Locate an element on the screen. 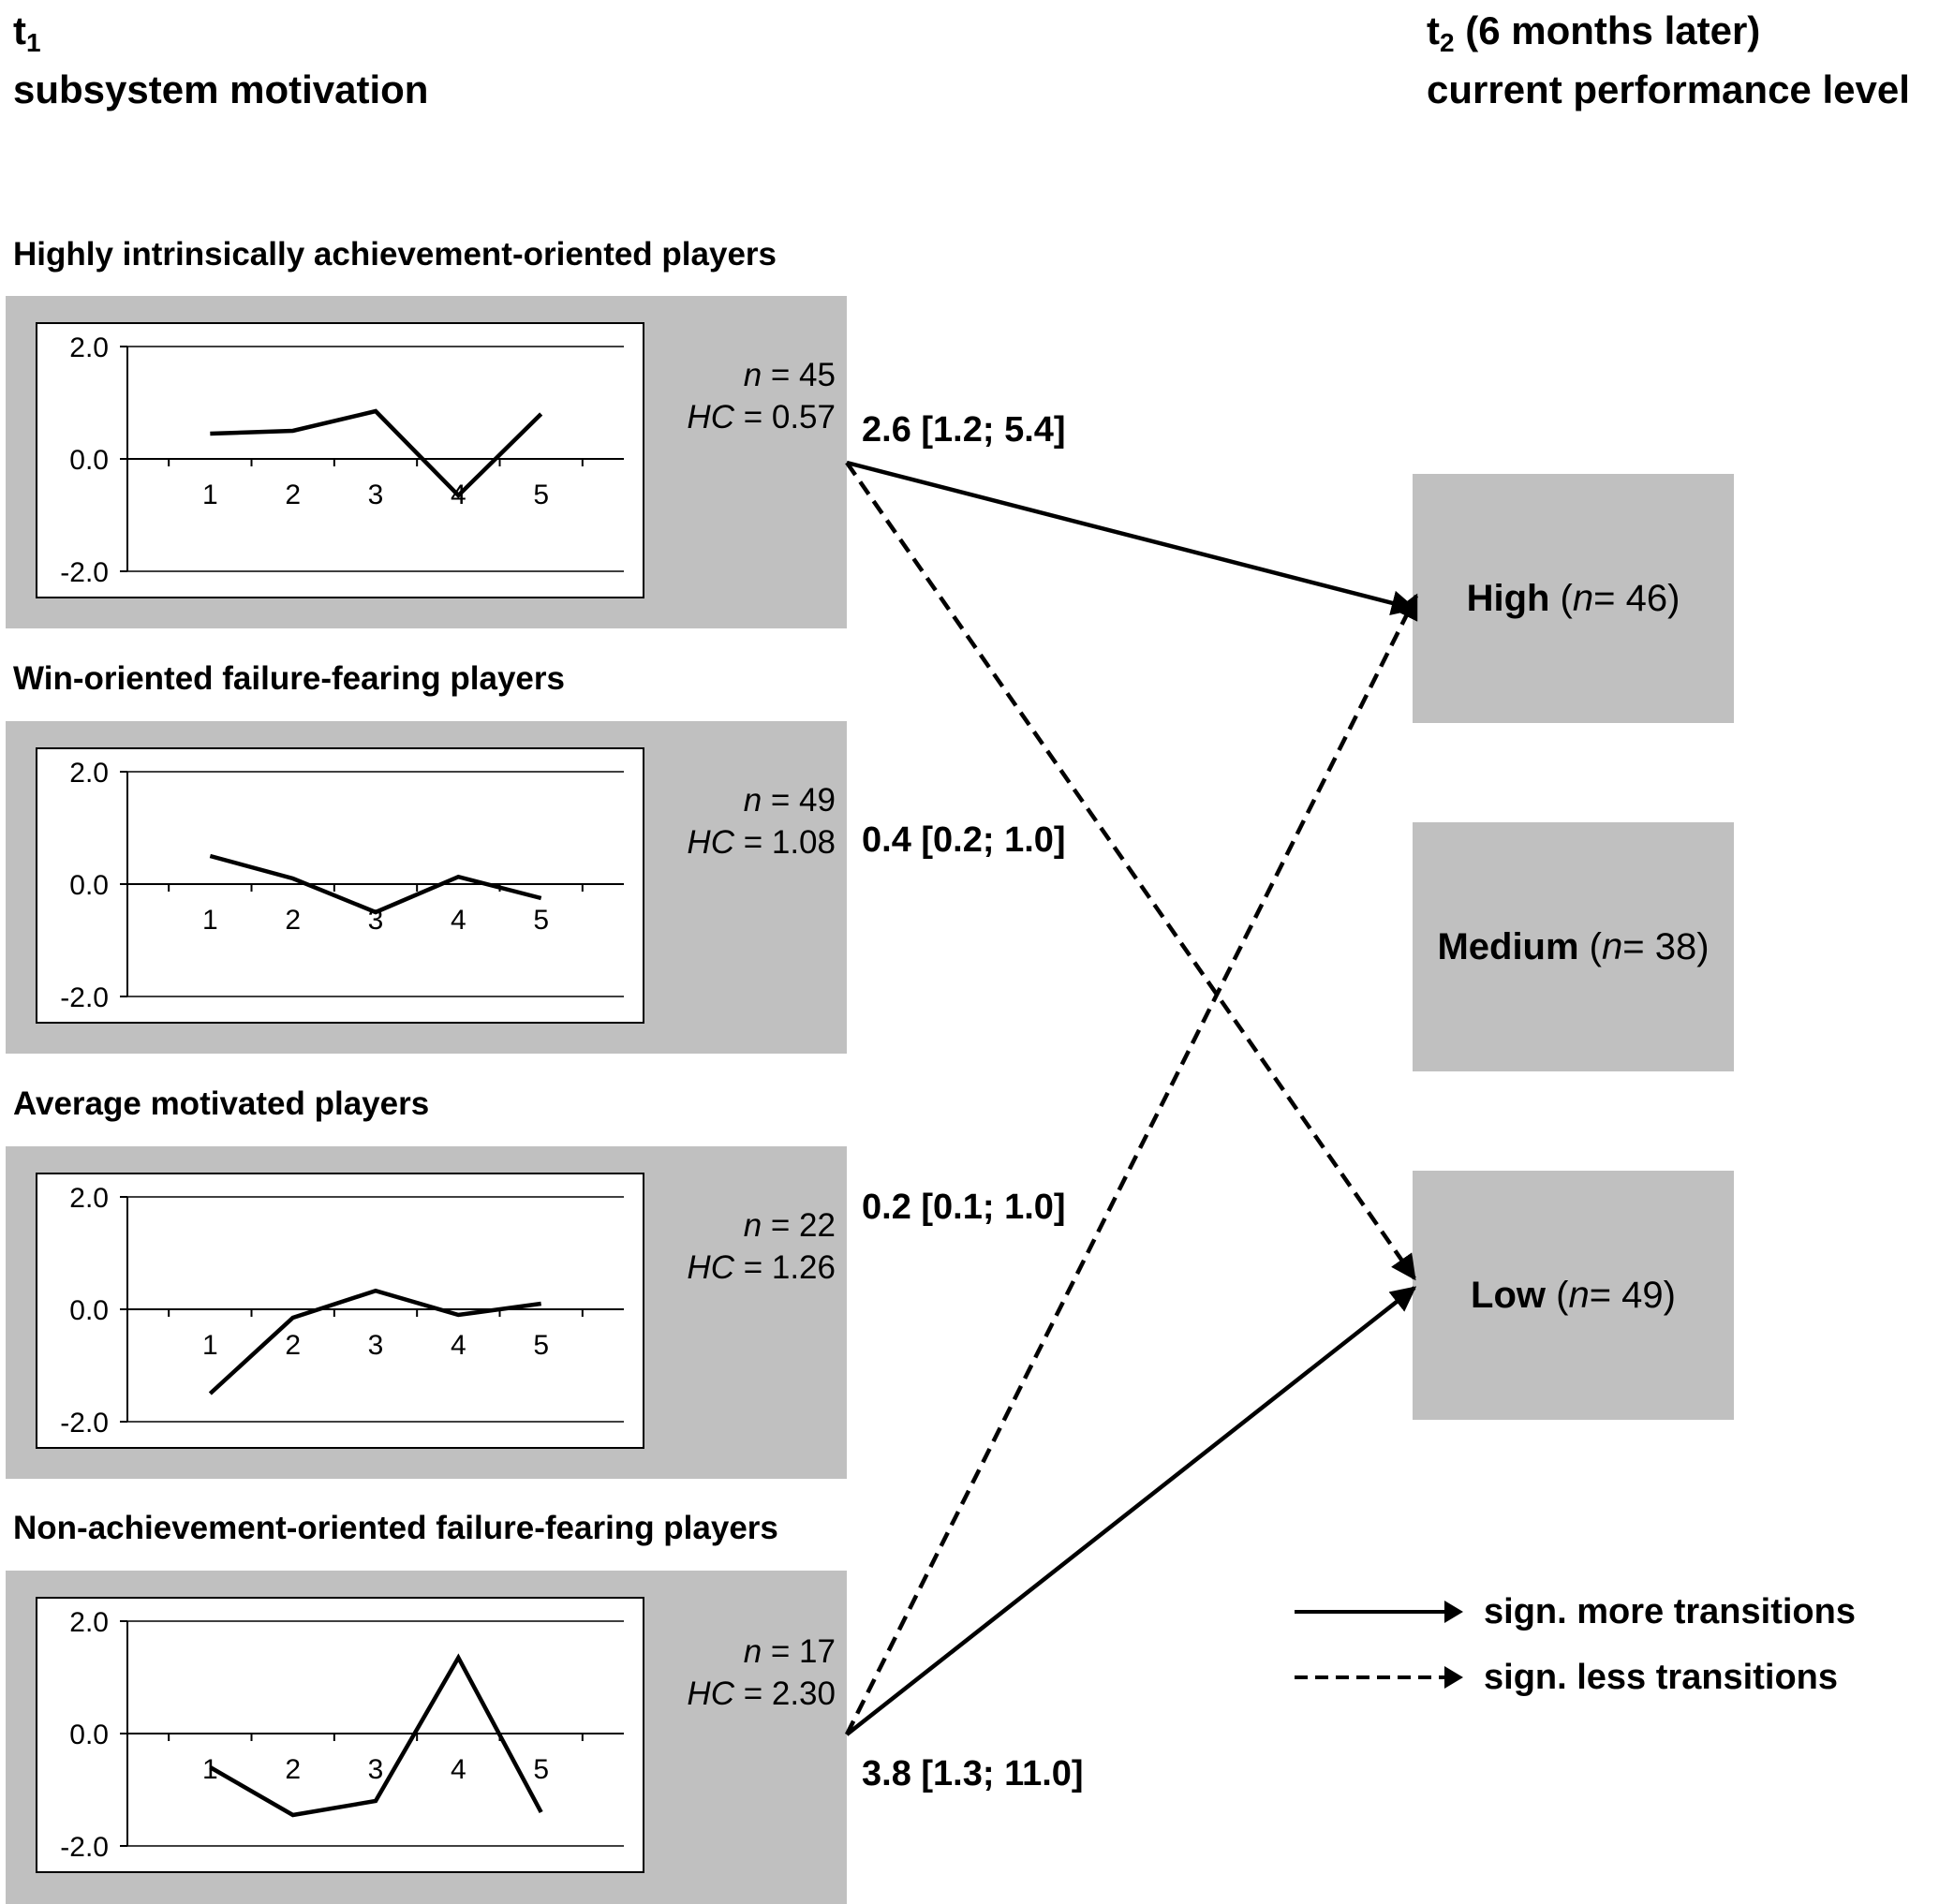 This screenshot has width=1954, height=1904. group-title-2: Win-oriented failure-fearing players is located at coordinates (289, 679).